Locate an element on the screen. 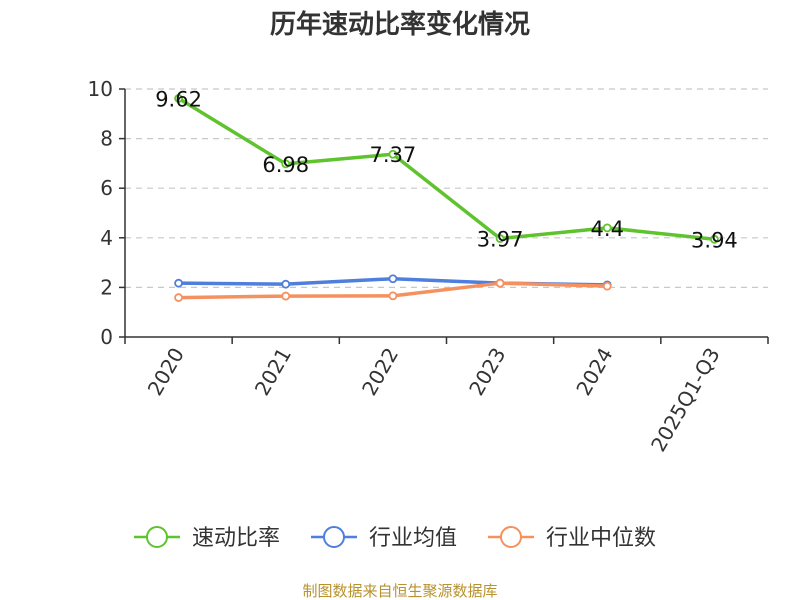 The image size is (800, 600). data-label: 4.4 is located at coordinates (607, 229).